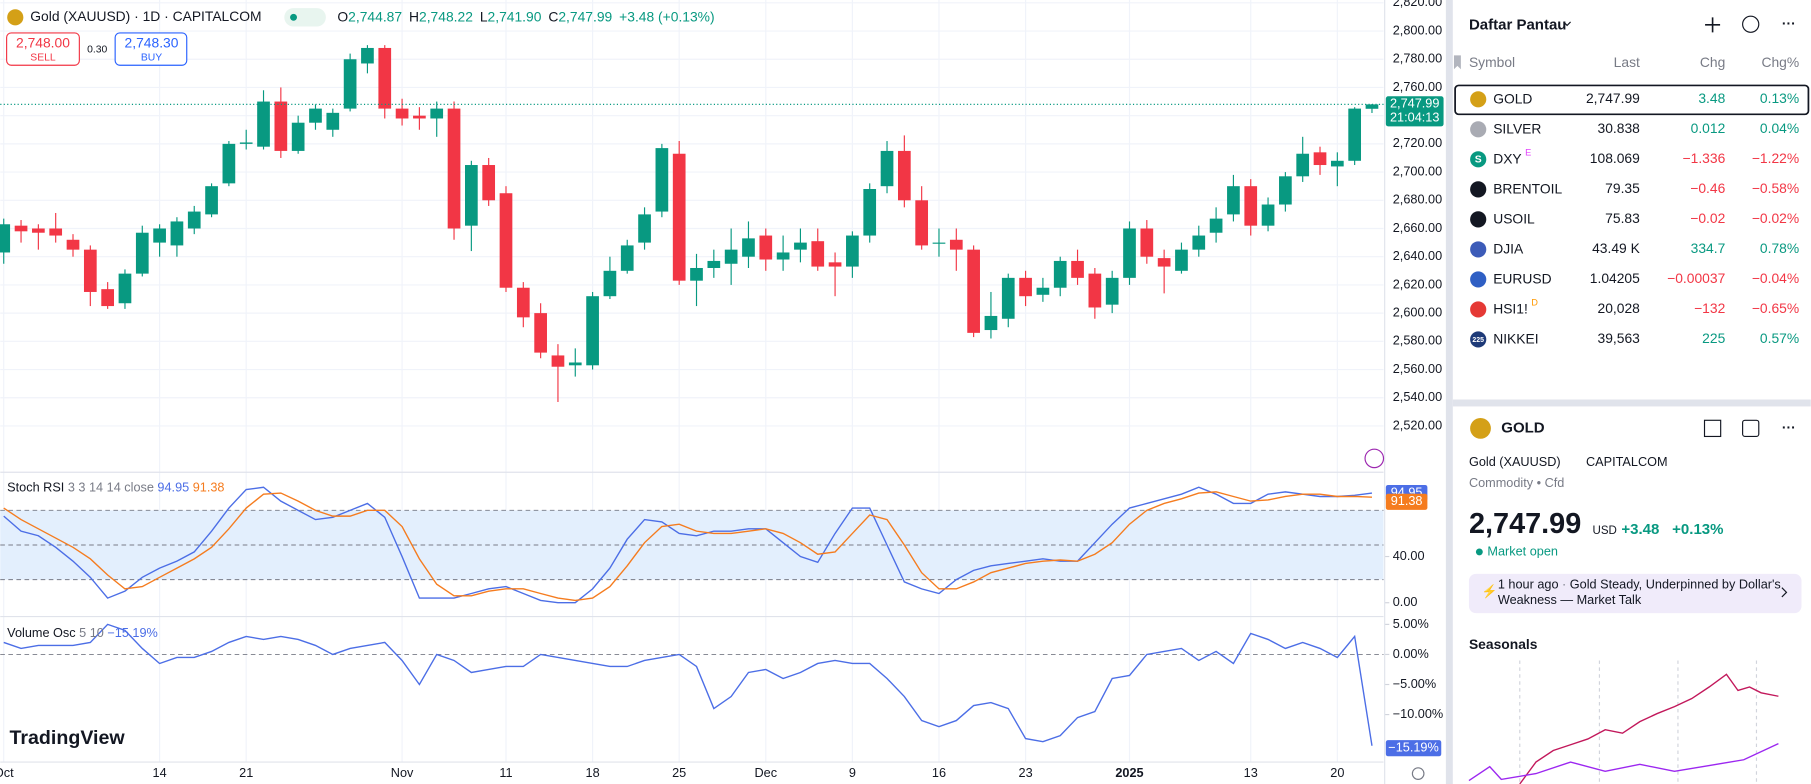 The image size is (1811, 784). What do you see at coordinates (1751, 428) in the screenshot?
I see `edit-icon` at bounding box center [1751, 428].